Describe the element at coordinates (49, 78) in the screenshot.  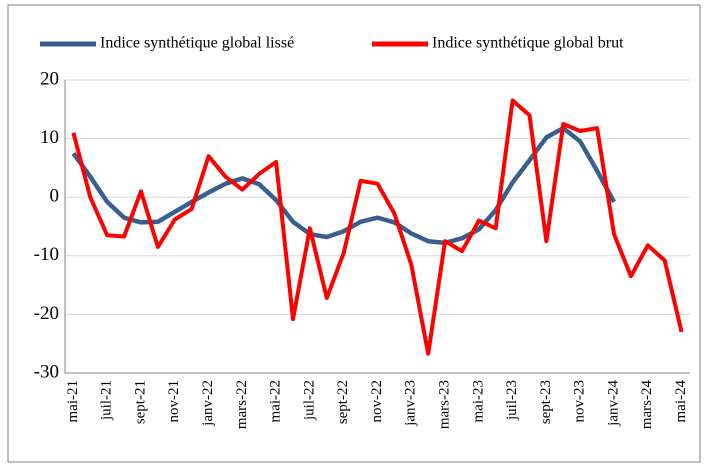
I see `y-tick-label: 20` at that location.